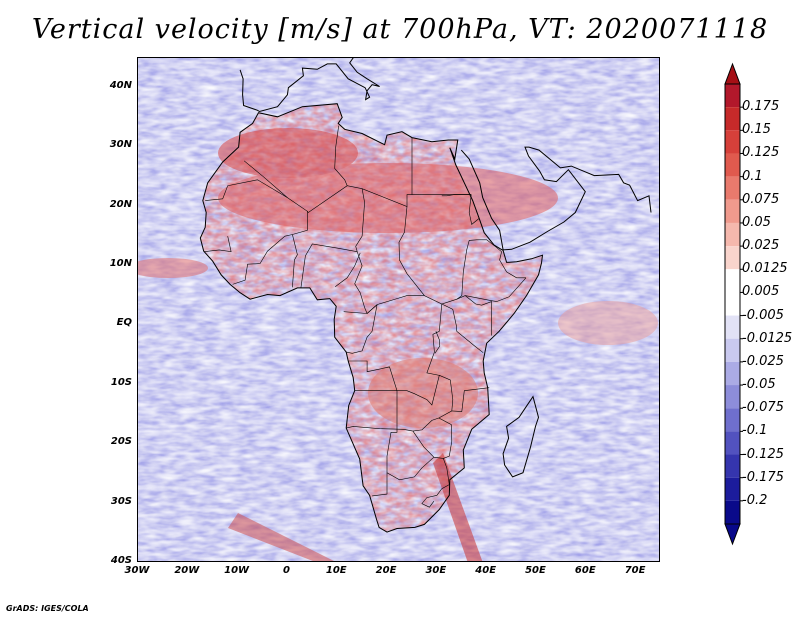  I want to click on colorbar-level-label: 0.0125, so click(765, 269).